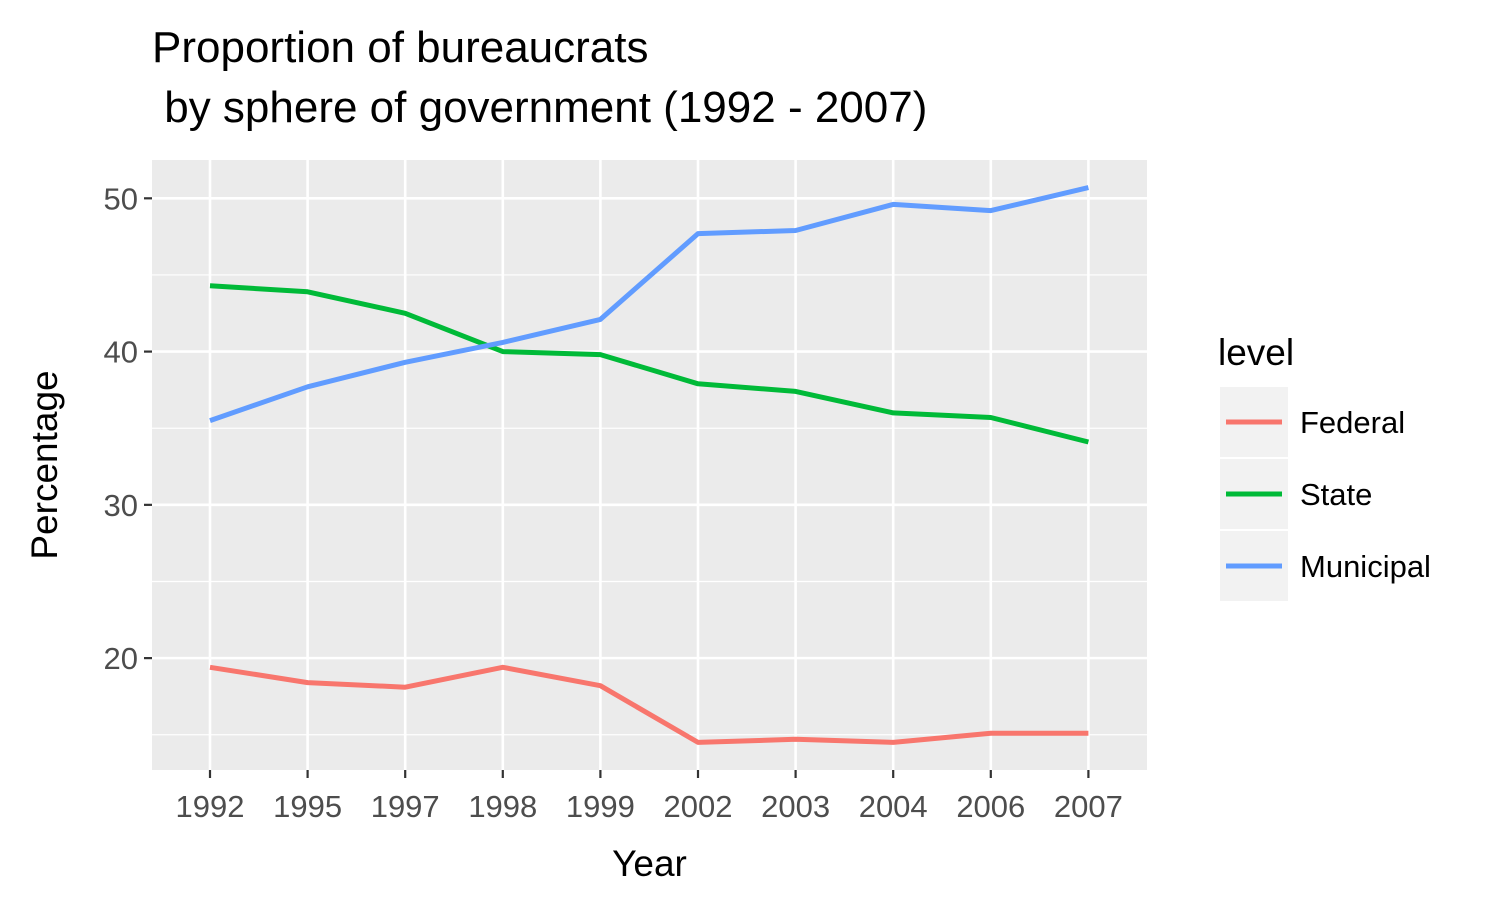 The image size is (1500, 905). I want to click on x-tick-label: 2002, so click(698, 806).